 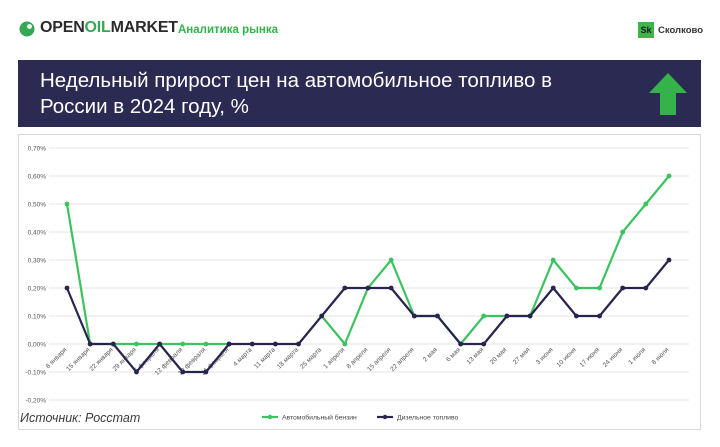 I want to click on legend-label: Автомобильный бензин, so click(x=319, y=418).